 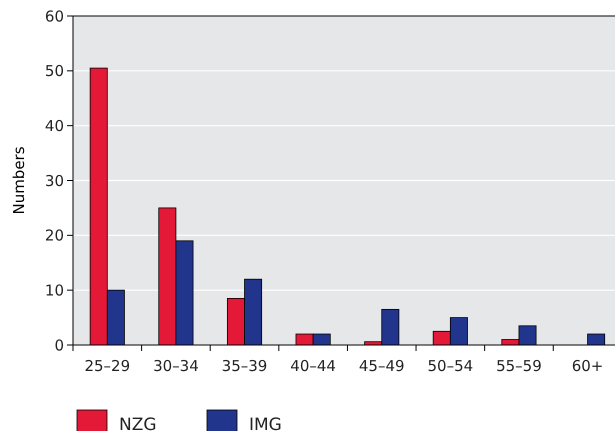 What do you see at coordinates (54, 71) in the screenshot?
I see `y-tick-label: 50` at bounding box center [54, 71].